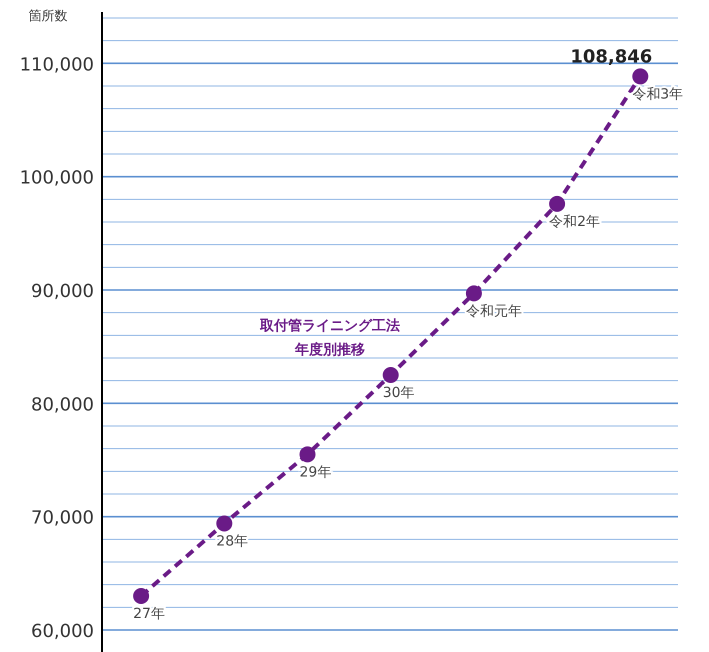 The width and height of the screenshot is (709, 652). What do you see at coordinates (611, 57) in the screenshot?
I see `data-label: 108,846` at bounding box center [611, 57].